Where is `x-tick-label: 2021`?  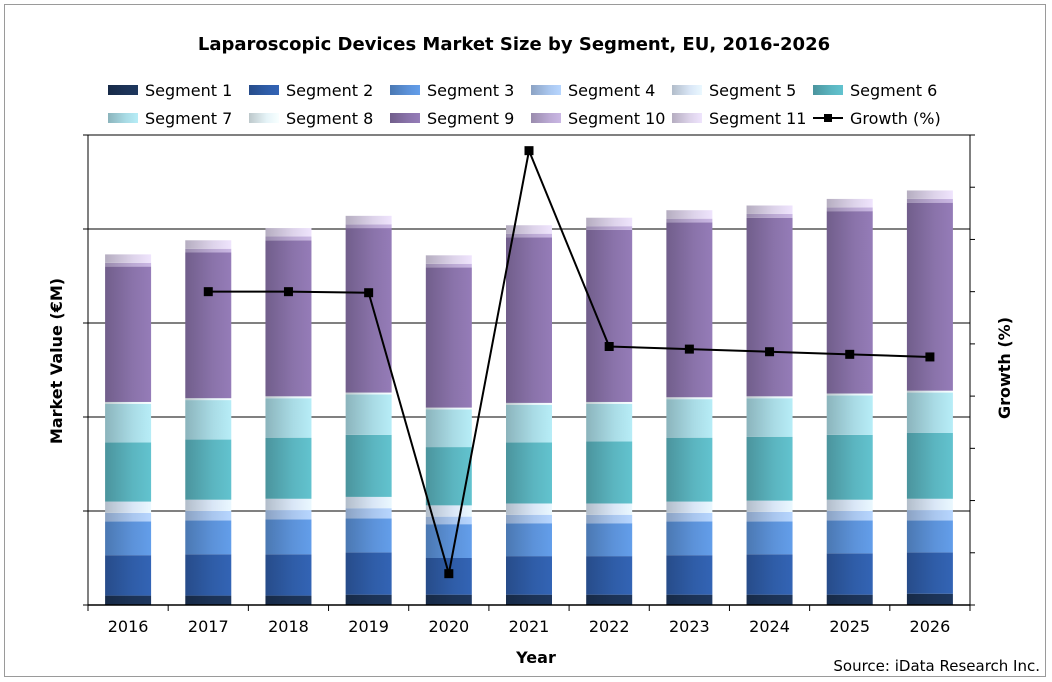 x-tick-label: 2021 is located at coordinates (529, 626).